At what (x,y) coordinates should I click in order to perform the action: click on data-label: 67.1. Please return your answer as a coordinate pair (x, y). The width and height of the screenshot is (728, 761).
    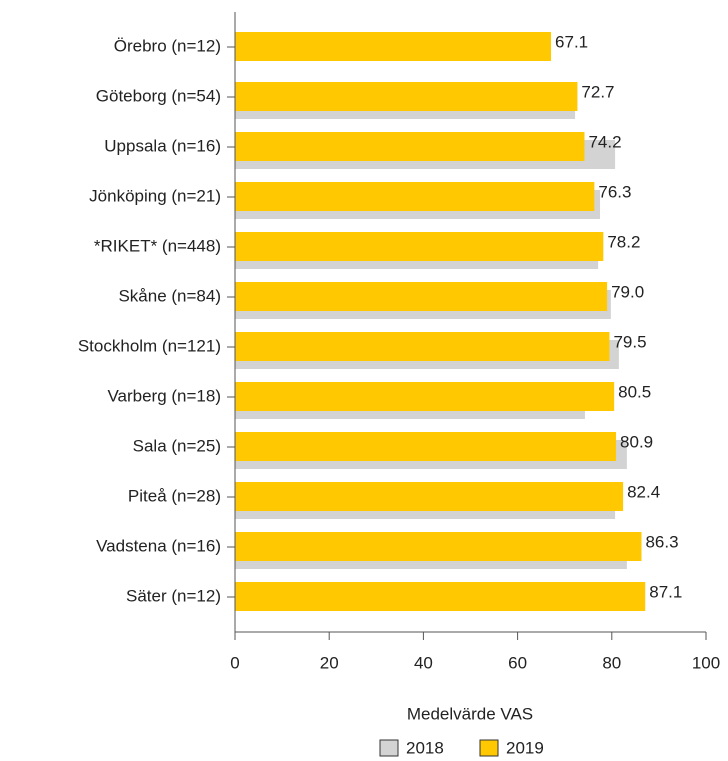
    Looking at the image, I should click on (571, 41).